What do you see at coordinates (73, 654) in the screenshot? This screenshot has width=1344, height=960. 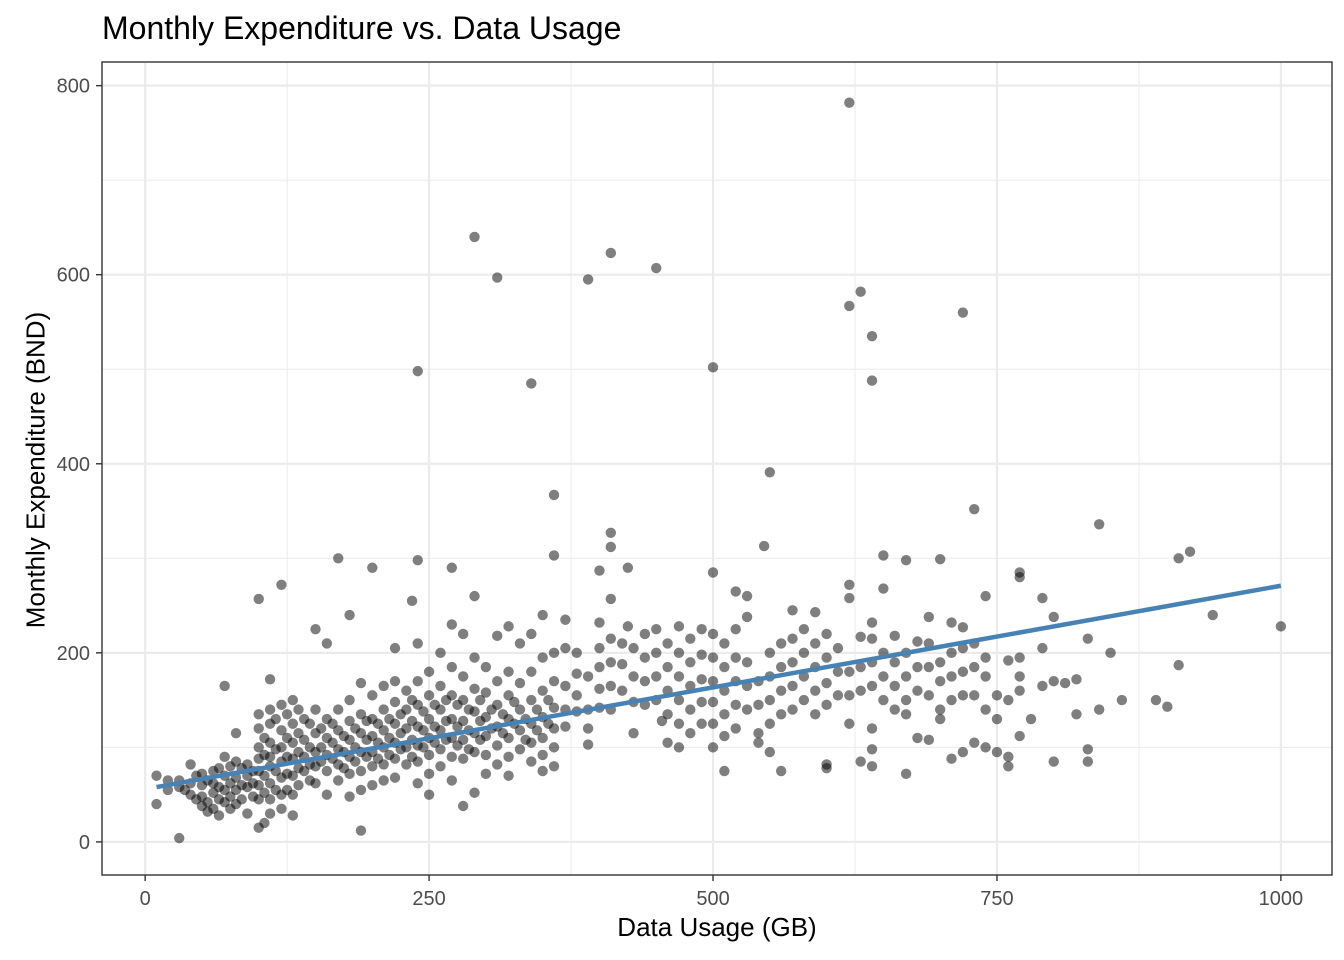 I see `y-tick-label: 200` at bounding box center [73, 654].